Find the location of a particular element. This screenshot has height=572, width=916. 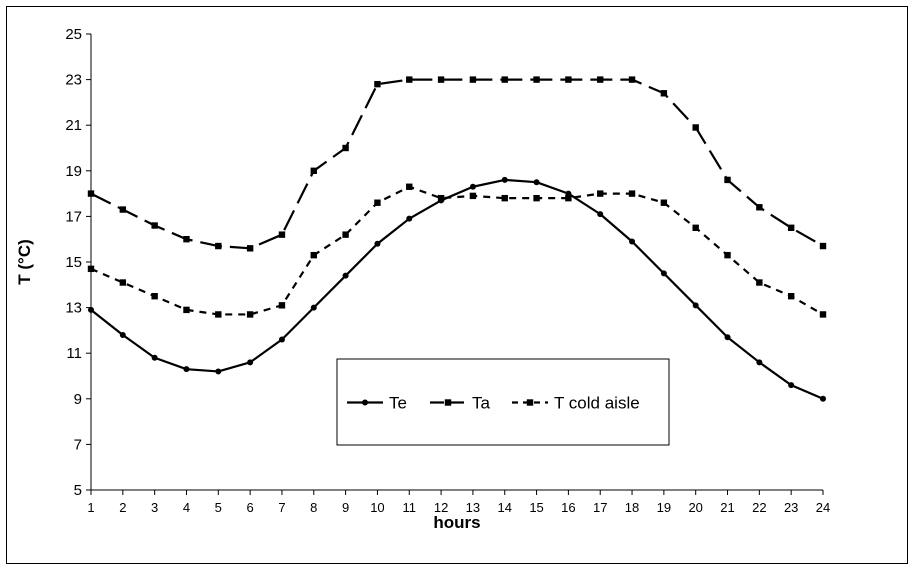

x-tick-label: 3 is located at coordinates (154, 507).